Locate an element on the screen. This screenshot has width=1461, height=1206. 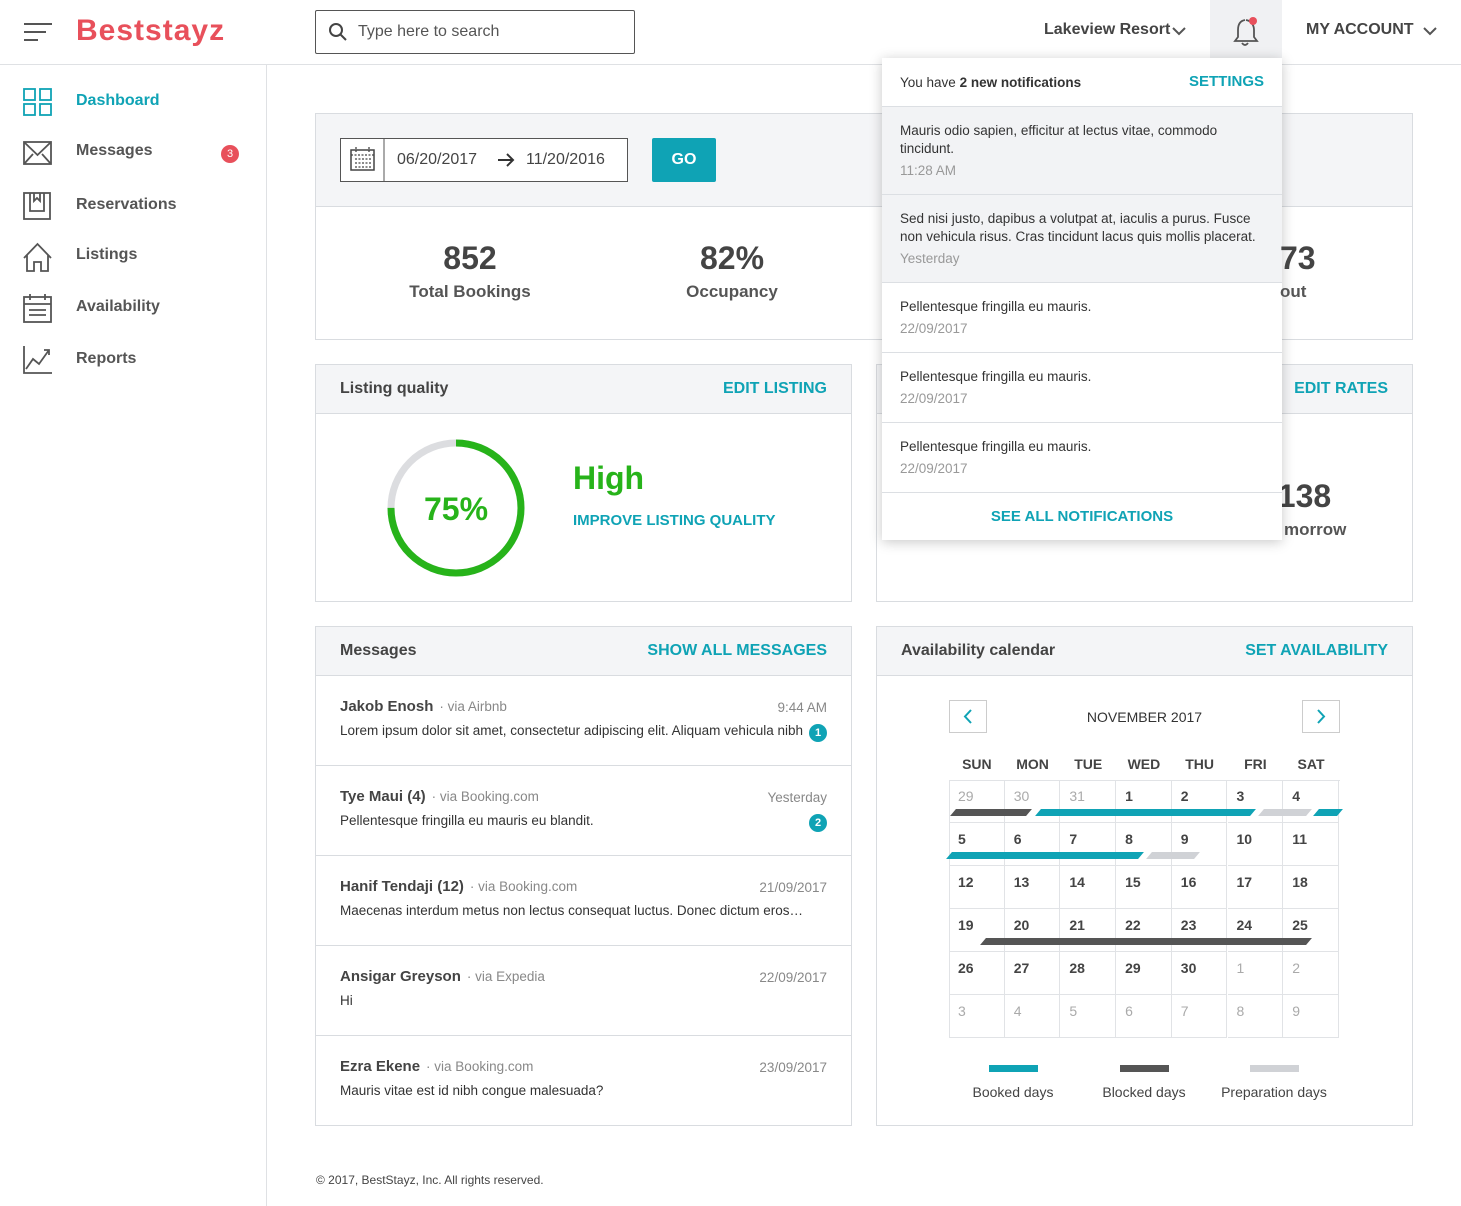
account-menu: MY ACCOUNT is located at coordinates (1360, 29).